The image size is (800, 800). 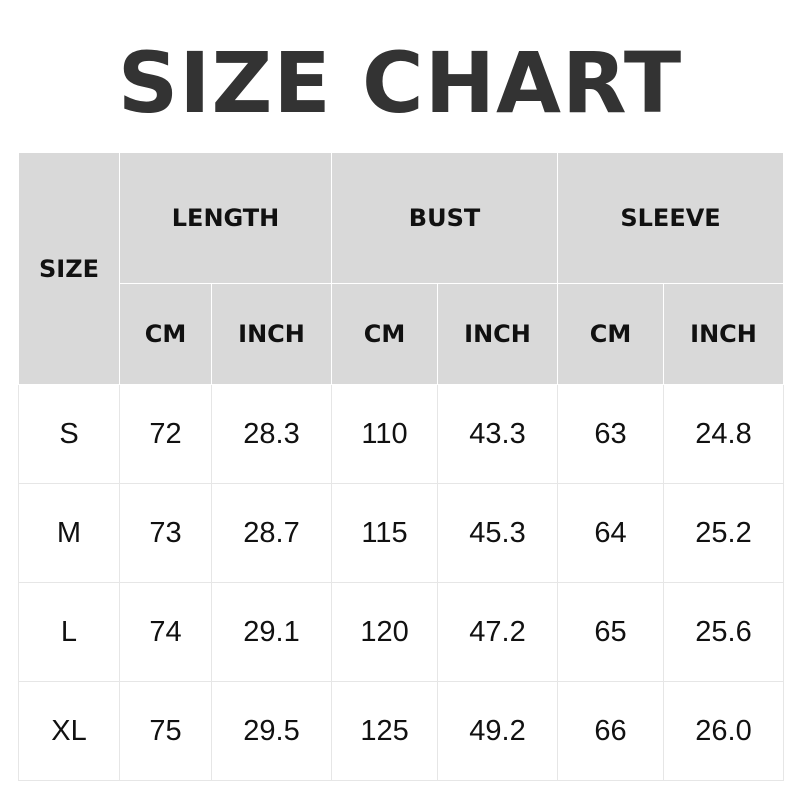 I want to click on measurement-cell: 29.1, so click(x=271, y=632).